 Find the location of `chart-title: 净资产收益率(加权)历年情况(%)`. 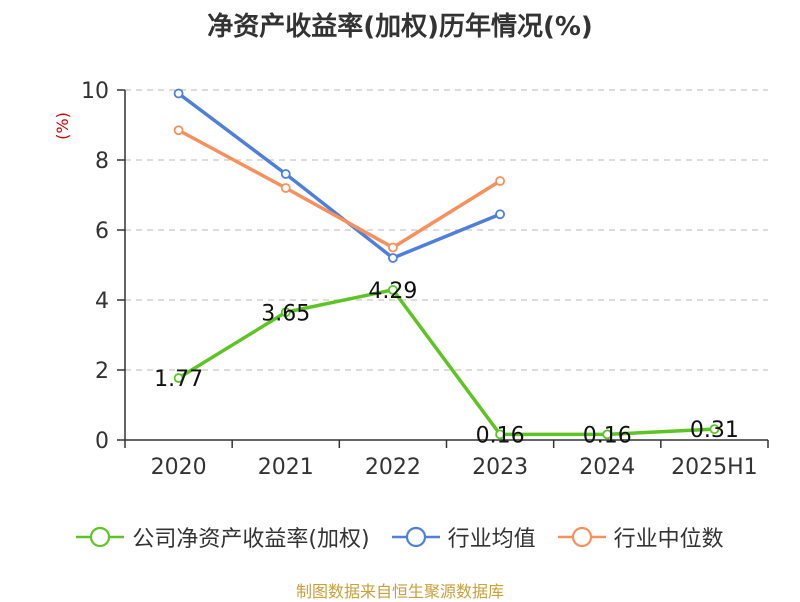

chart-title: 净资产收益率(加权)历年情况(%) is located at coordinates (400, 27).